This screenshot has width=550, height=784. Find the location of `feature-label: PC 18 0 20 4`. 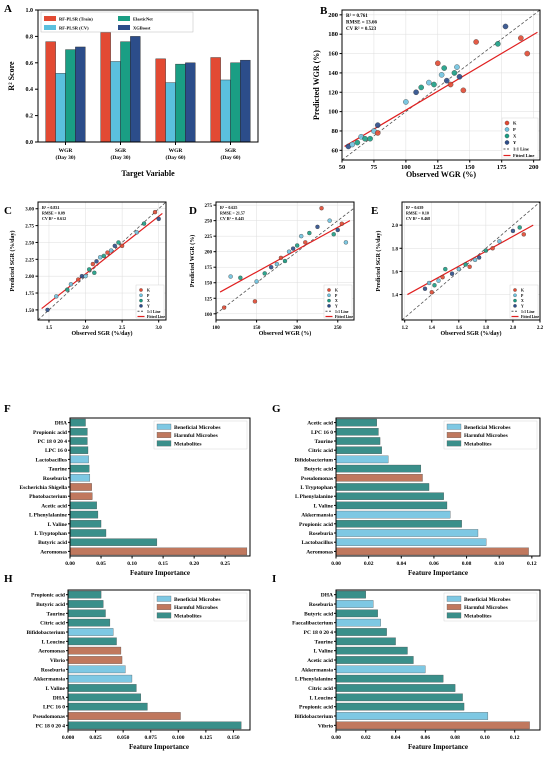

feature-label: PC 18 0 20 4 is located at coordinates (53, 442).